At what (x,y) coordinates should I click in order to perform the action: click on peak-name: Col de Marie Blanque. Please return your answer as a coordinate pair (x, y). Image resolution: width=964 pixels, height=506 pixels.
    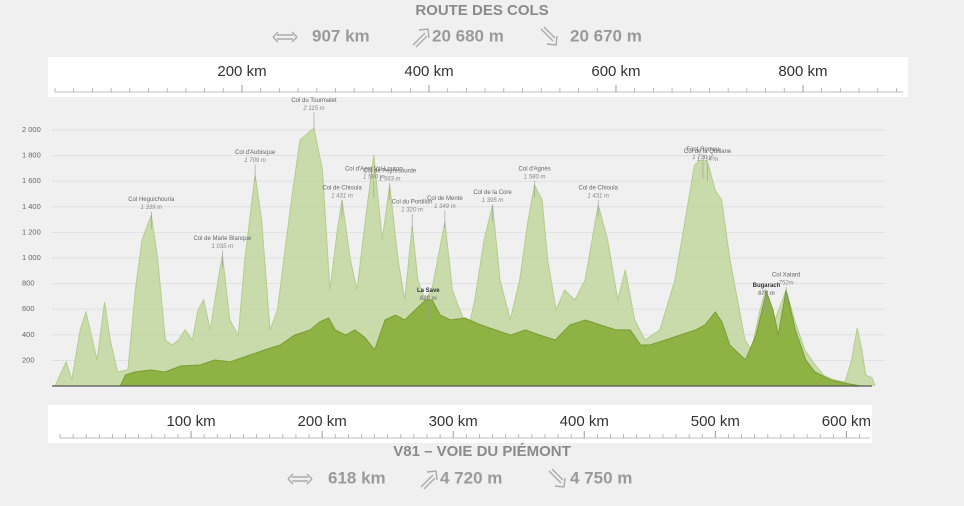
    Looking at the image, I should click on (223, 239).